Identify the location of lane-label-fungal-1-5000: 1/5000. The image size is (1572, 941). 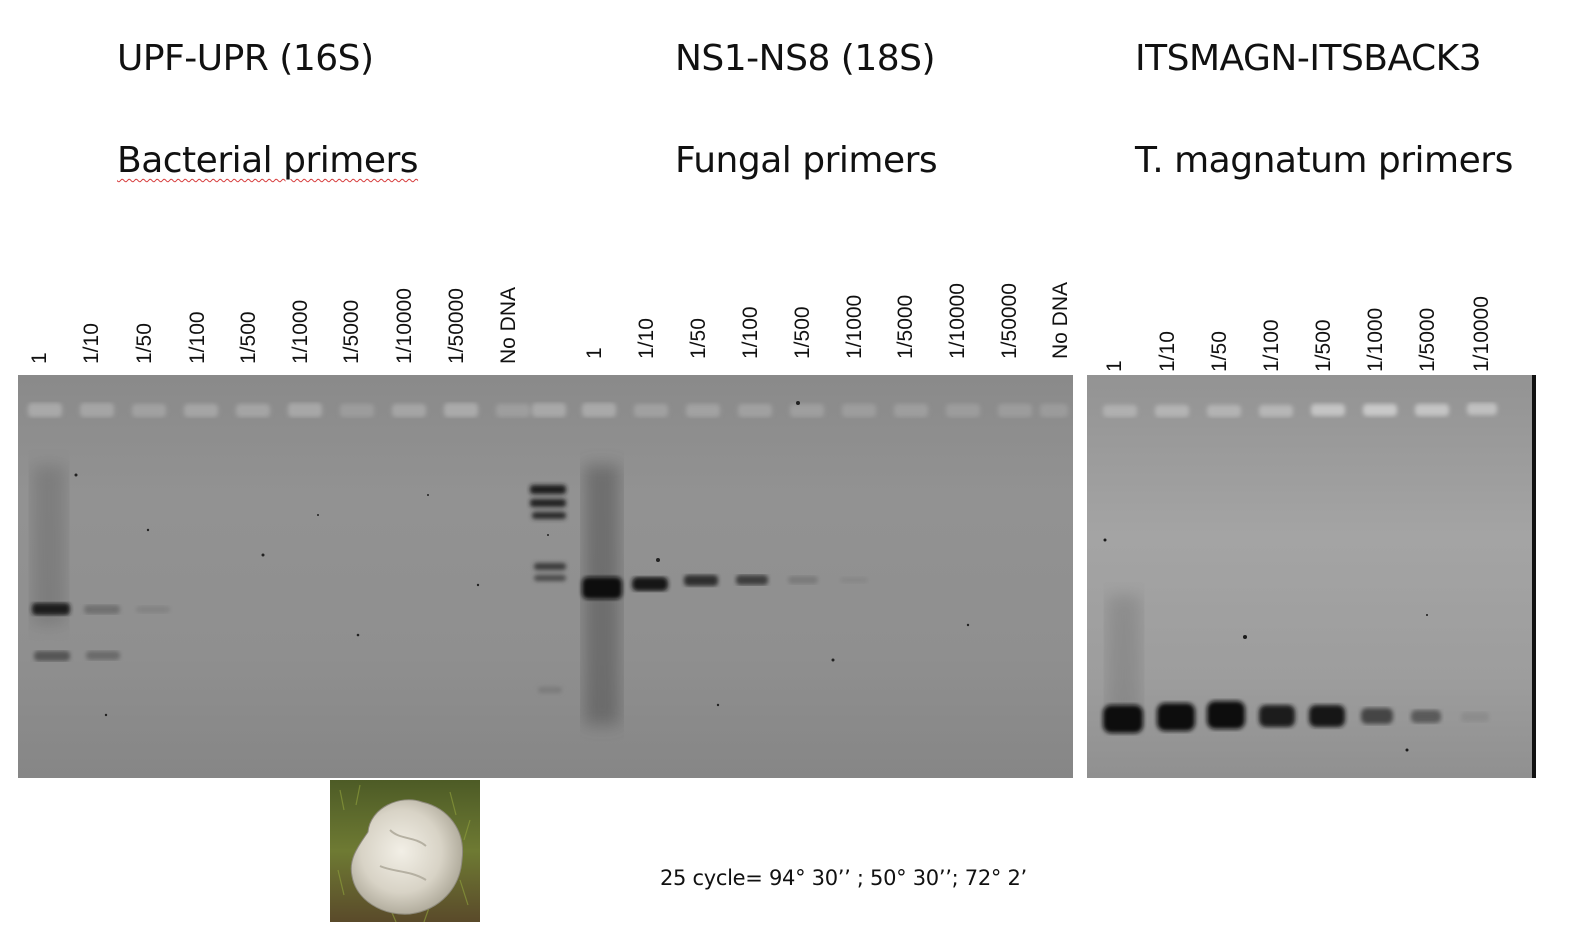
(905, 326).